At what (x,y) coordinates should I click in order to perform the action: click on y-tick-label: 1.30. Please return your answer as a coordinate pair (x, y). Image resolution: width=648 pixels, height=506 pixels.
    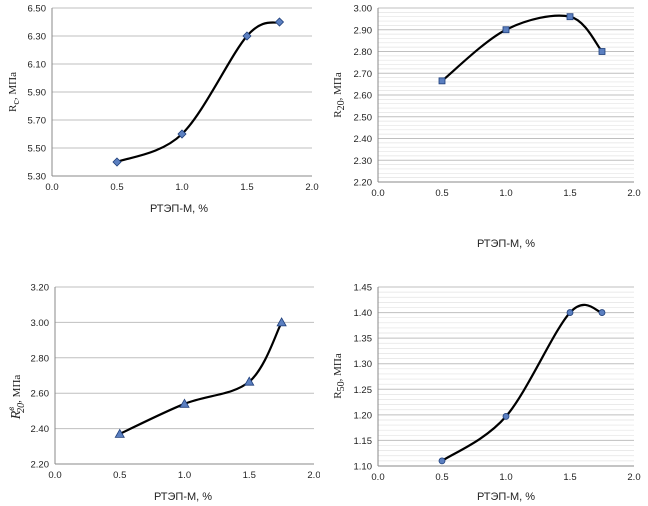
    Looking at the image, I should click on (363, 364).